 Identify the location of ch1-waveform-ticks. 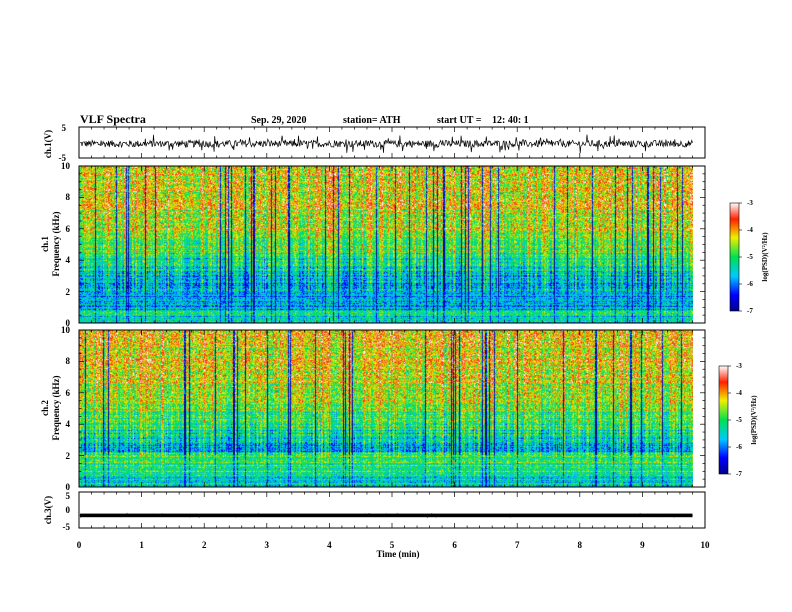
(392, 142).